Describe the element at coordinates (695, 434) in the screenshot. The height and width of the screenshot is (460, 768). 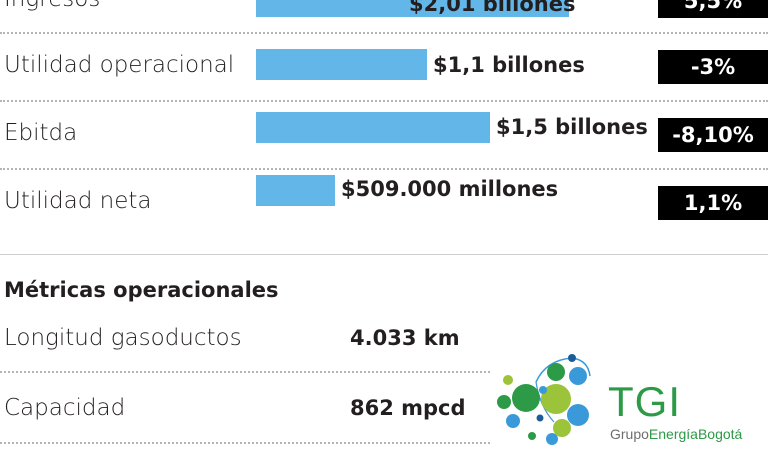
I see `tagline-energia: EnergíaBogotá` at that location.